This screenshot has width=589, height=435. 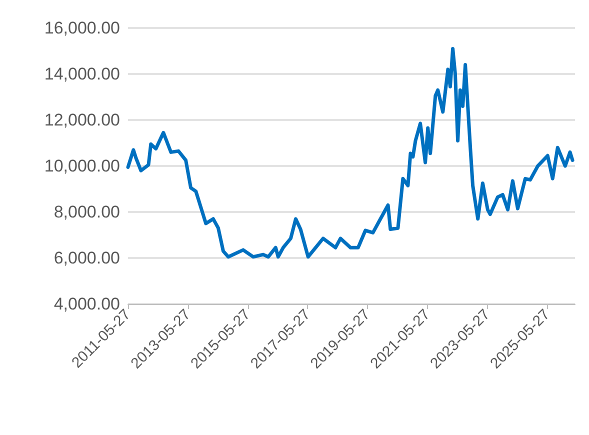 What do you see at coordinates (87, 258) in the screenshot?
I see `y-tick-label: 6,000.00` at bounding box center [87, 258].